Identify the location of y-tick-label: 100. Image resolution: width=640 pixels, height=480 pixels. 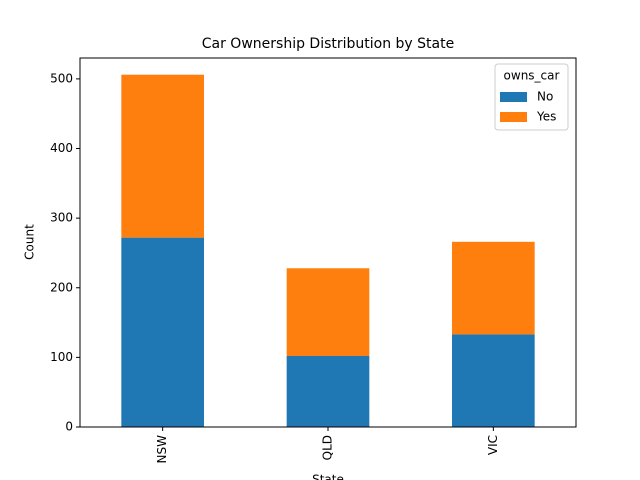
(61, 357).